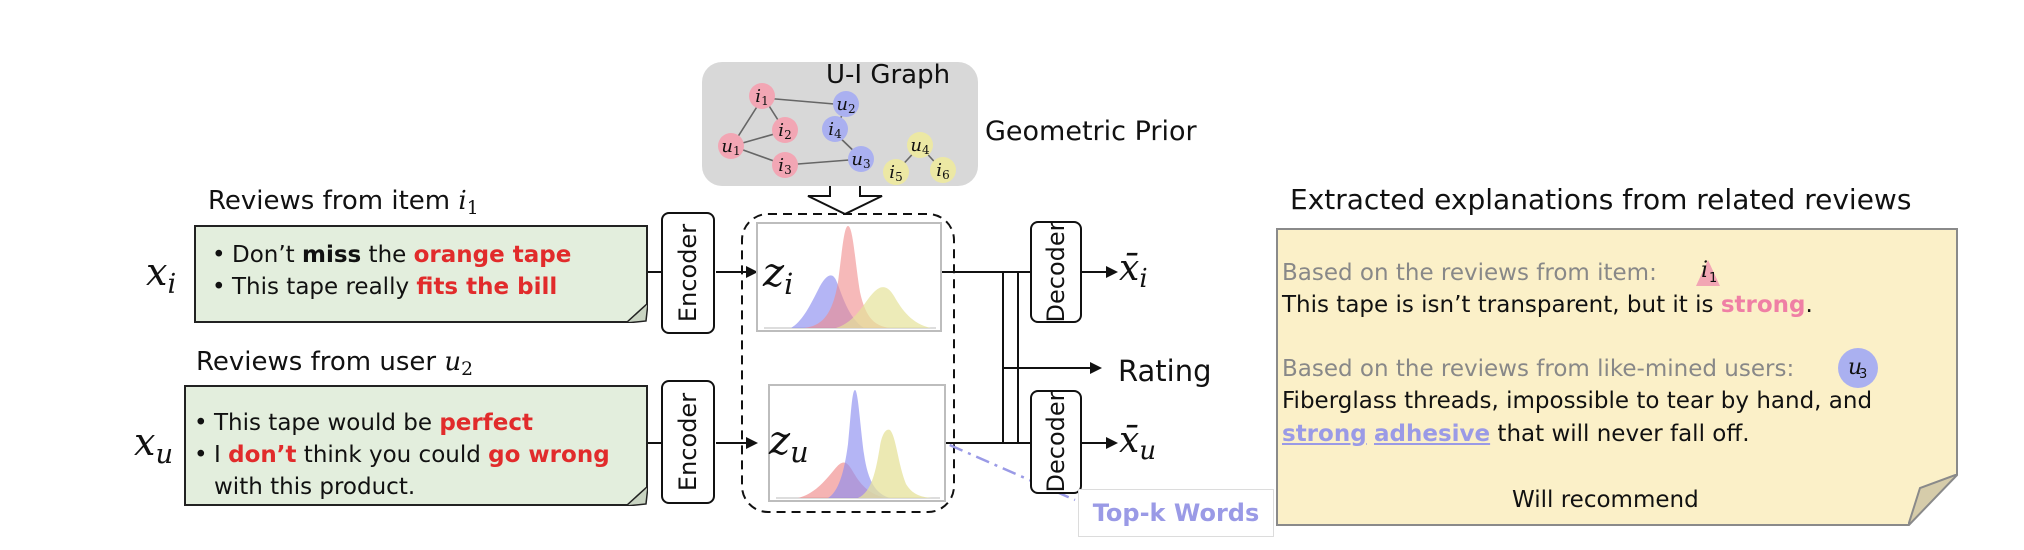 The image size is (2024, 550). What do you see at coordinates (157, 272) in the screenshot?
I see `item-input-letter: x` at bounding box center [157, 272].